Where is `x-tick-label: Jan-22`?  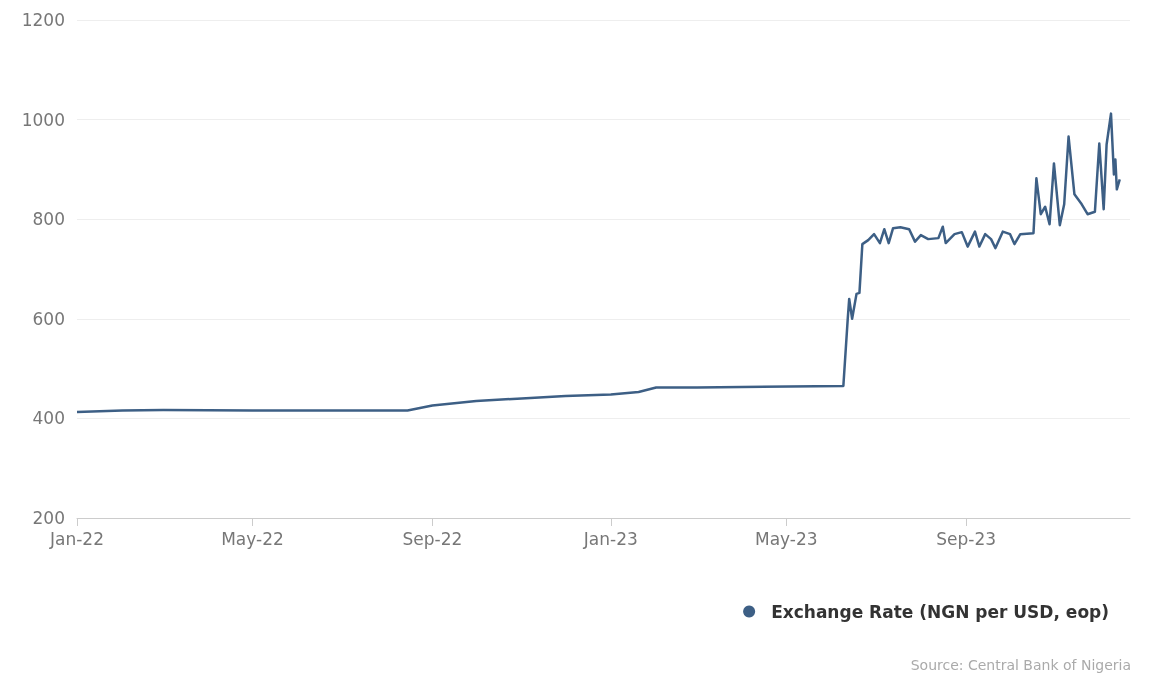
x-tick-label: Jan-22 is located at coordinates (76, 538).